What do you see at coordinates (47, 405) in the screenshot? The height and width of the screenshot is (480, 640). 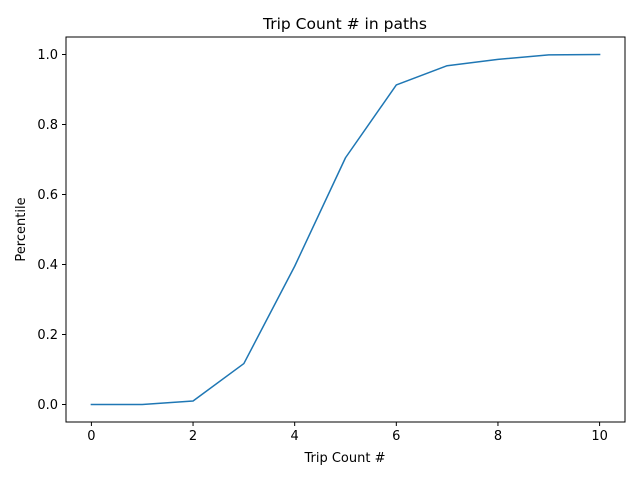 I see `y-tick-label: 0.0` at bounding box center [47, 405].